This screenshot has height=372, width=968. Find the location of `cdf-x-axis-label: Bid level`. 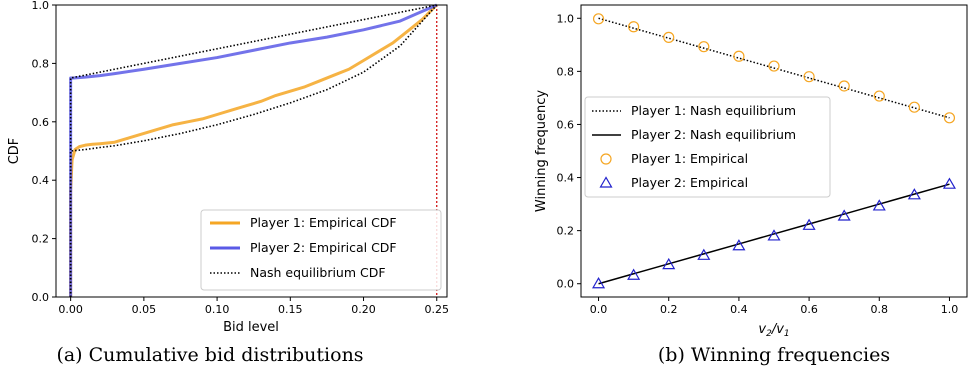

cdf-x-axis-label: Bid level is located at coordinates (251, 327).